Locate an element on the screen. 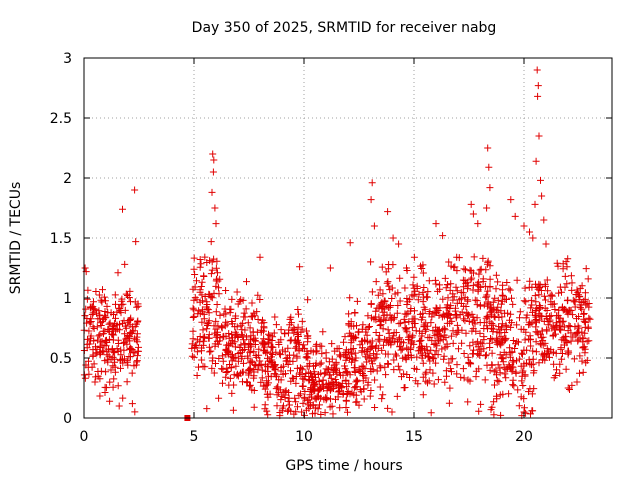  x-tick-label: 5 is located at coordinates (194, 437).